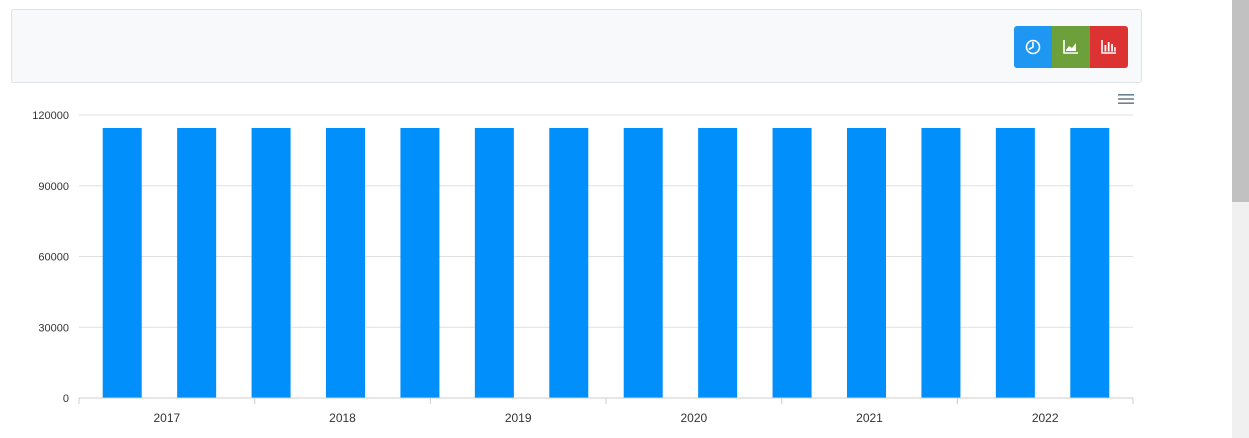 The image size is (1249, 438). What do you see at coordinates (518, 418) in the screenshot?
I see `x-tick-label: 2019` at bounding box center [518, 418].